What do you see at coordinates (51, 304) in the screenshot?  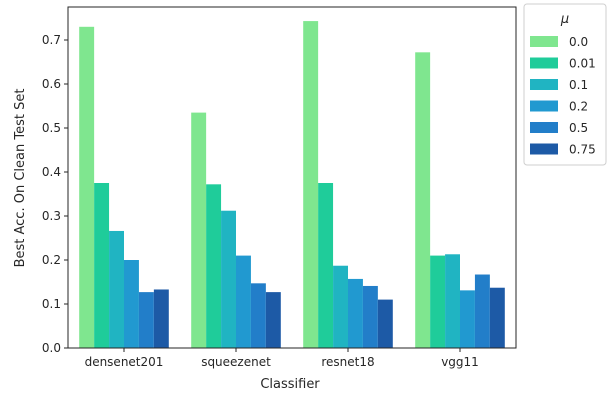 I see `y-tick-label: 0.1` at bounding box center [51, 304].